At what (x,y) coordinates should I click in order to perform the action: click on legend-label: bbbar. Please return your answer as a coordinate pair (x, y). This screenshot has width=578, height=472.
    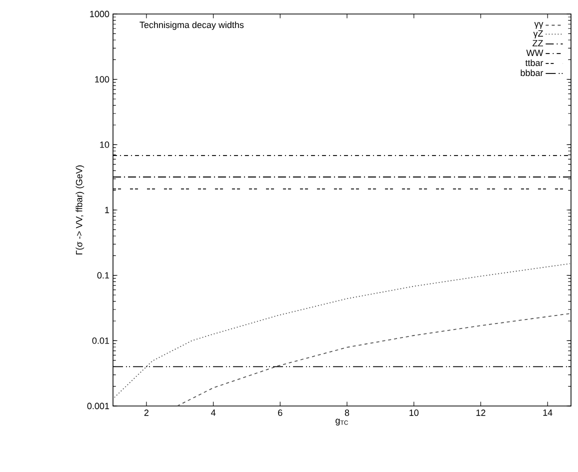
    Looking at the image, I should click on (532, 72).